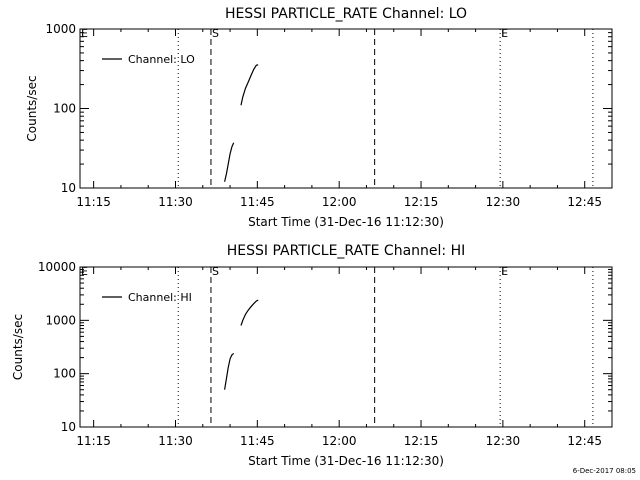  I want to click on chart-title: HESSI PARTICLE_RATE Channel: HI, so click(346, 251).